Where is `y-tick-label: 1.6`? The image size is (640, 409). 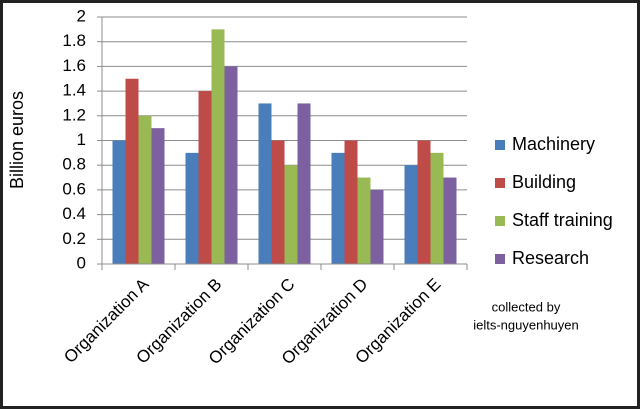
y-tick-label: 1.6 is located at coordinates (74, 65).